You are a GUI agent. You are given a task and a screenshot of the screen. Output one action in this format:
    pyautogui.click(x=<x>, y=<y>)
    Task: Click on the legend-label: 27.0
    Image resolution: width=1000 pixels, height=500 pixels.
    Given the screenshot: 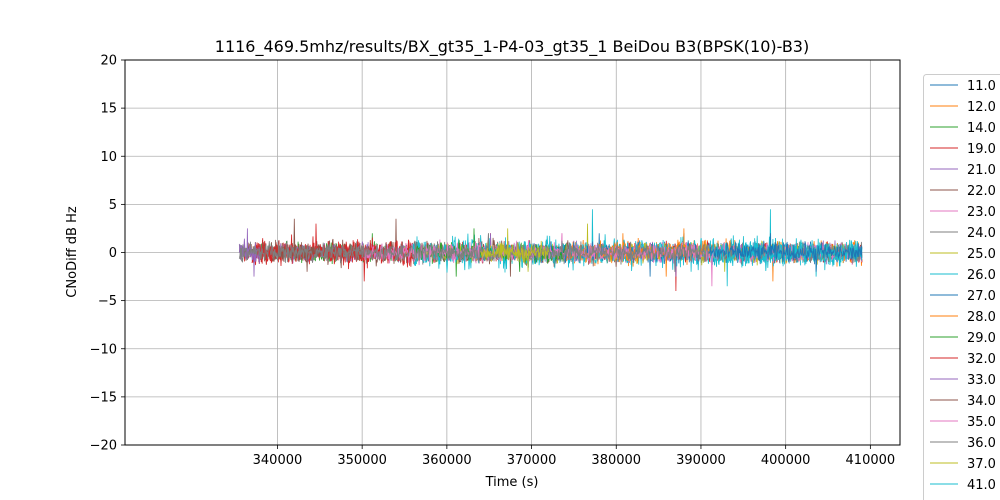 What is the action you would take?
    pyautogui.click(x=981, y=296)
    